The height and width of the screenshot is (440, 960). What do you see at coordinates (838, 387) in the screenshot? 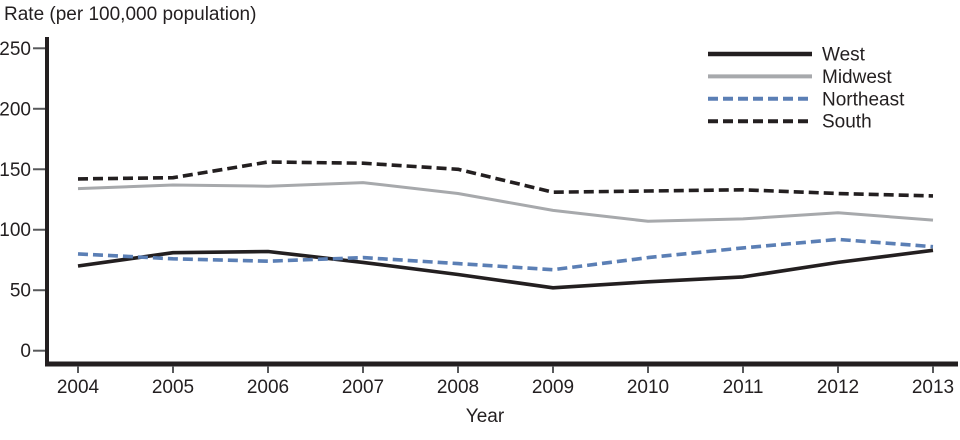
I see `x-tick-label: 2012` at bounding box center [838, 387].